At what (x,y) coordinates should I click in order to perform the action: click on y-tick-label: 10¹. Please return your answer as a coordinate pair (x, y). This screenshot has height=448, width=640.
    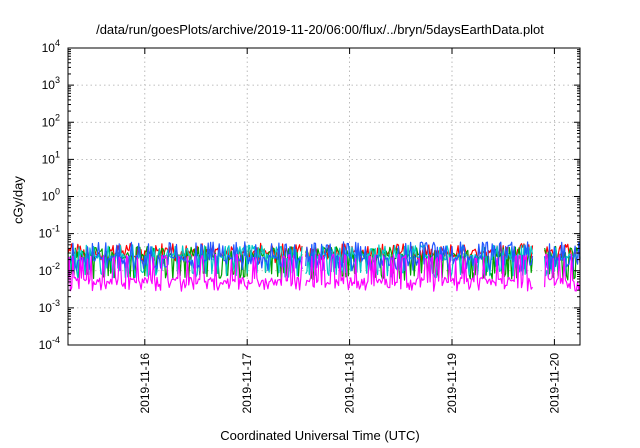
    Looking at the image, I should click on (51, 157).